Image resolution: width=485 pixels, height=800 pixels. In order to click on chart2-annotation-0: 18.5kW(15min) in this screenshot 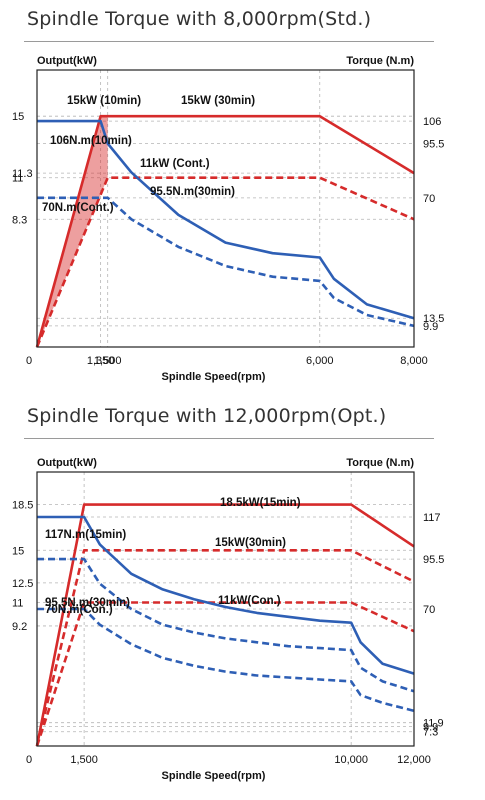, I will do `click(260, 503)`.